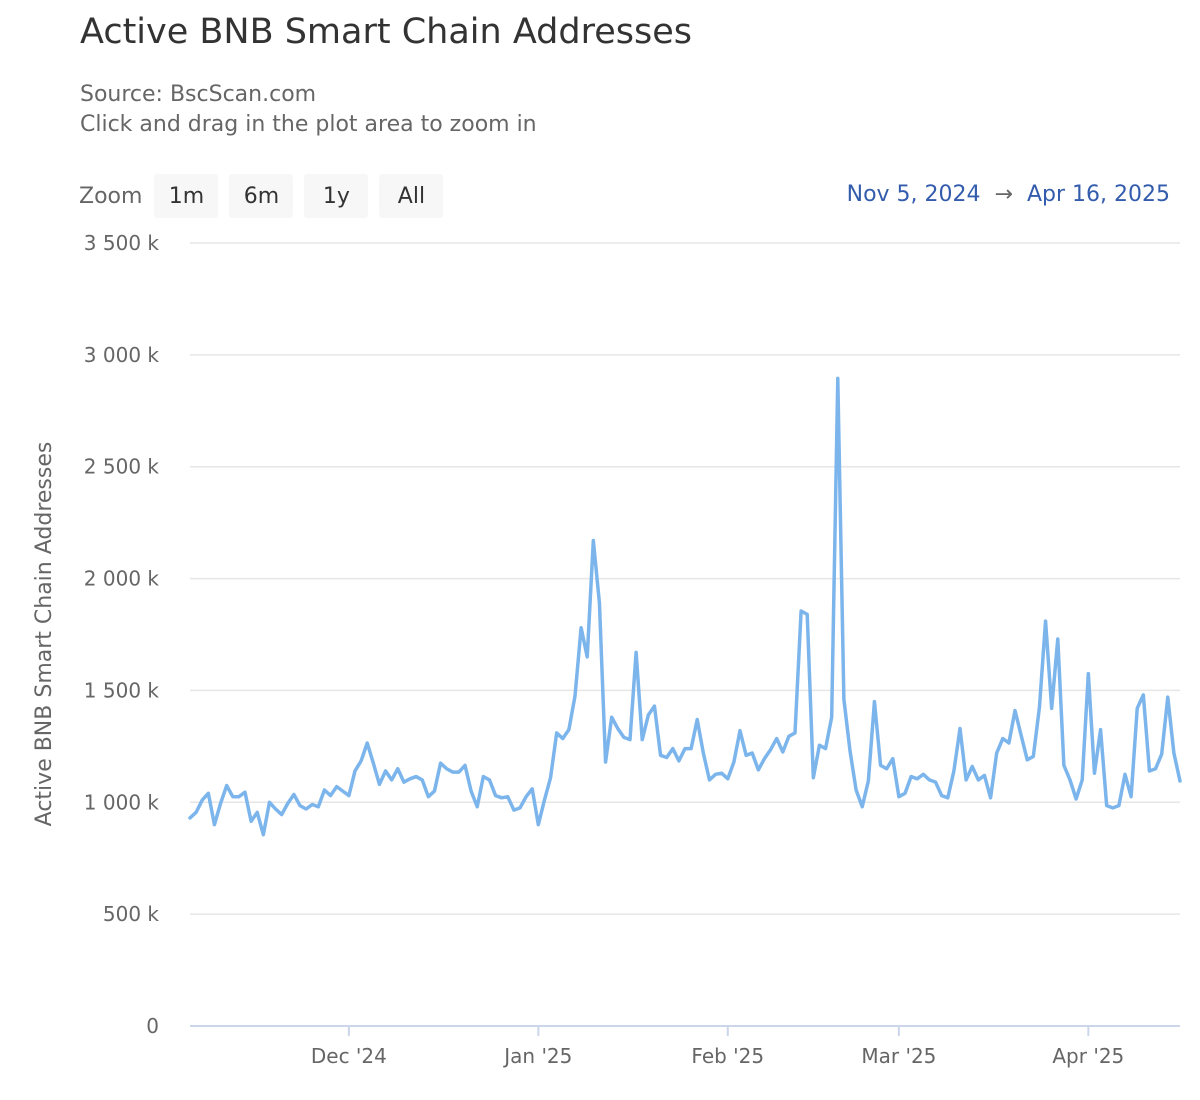 Image resolution: width=1200 pixels, height=1100 pixels. What do you see at coordinates (122, 802) in the screenshot?
I see `y-tick-label: 1 000 k` at bounding box center [122, 802].